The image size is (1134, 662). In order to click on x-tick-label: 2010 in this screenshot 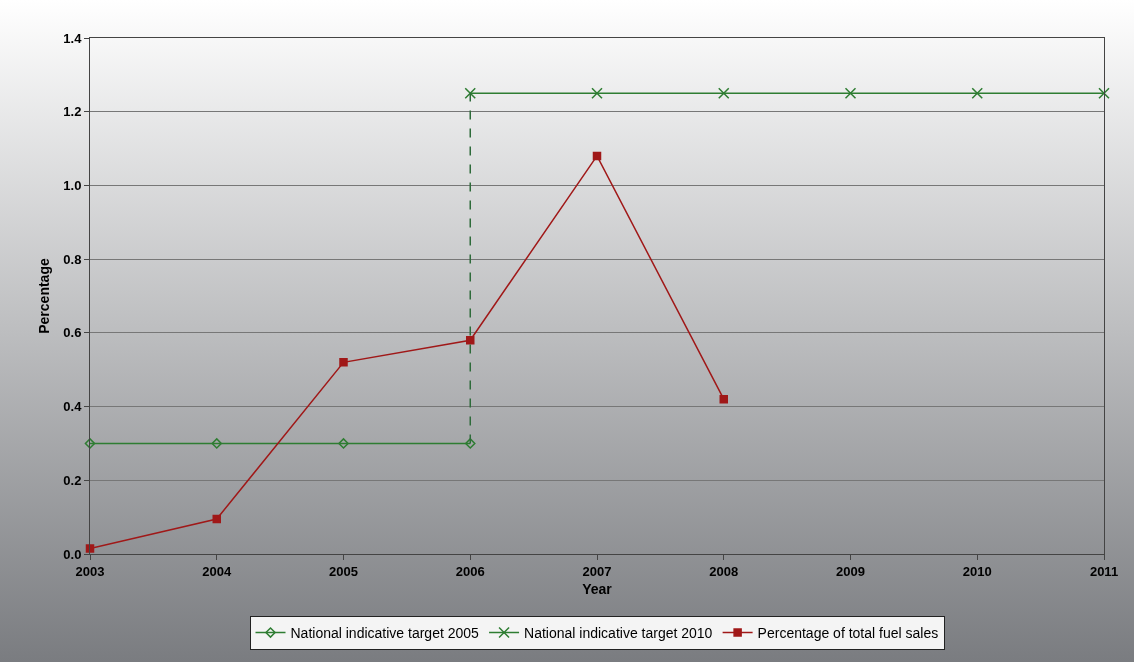, I will do `click(977, 571)`.